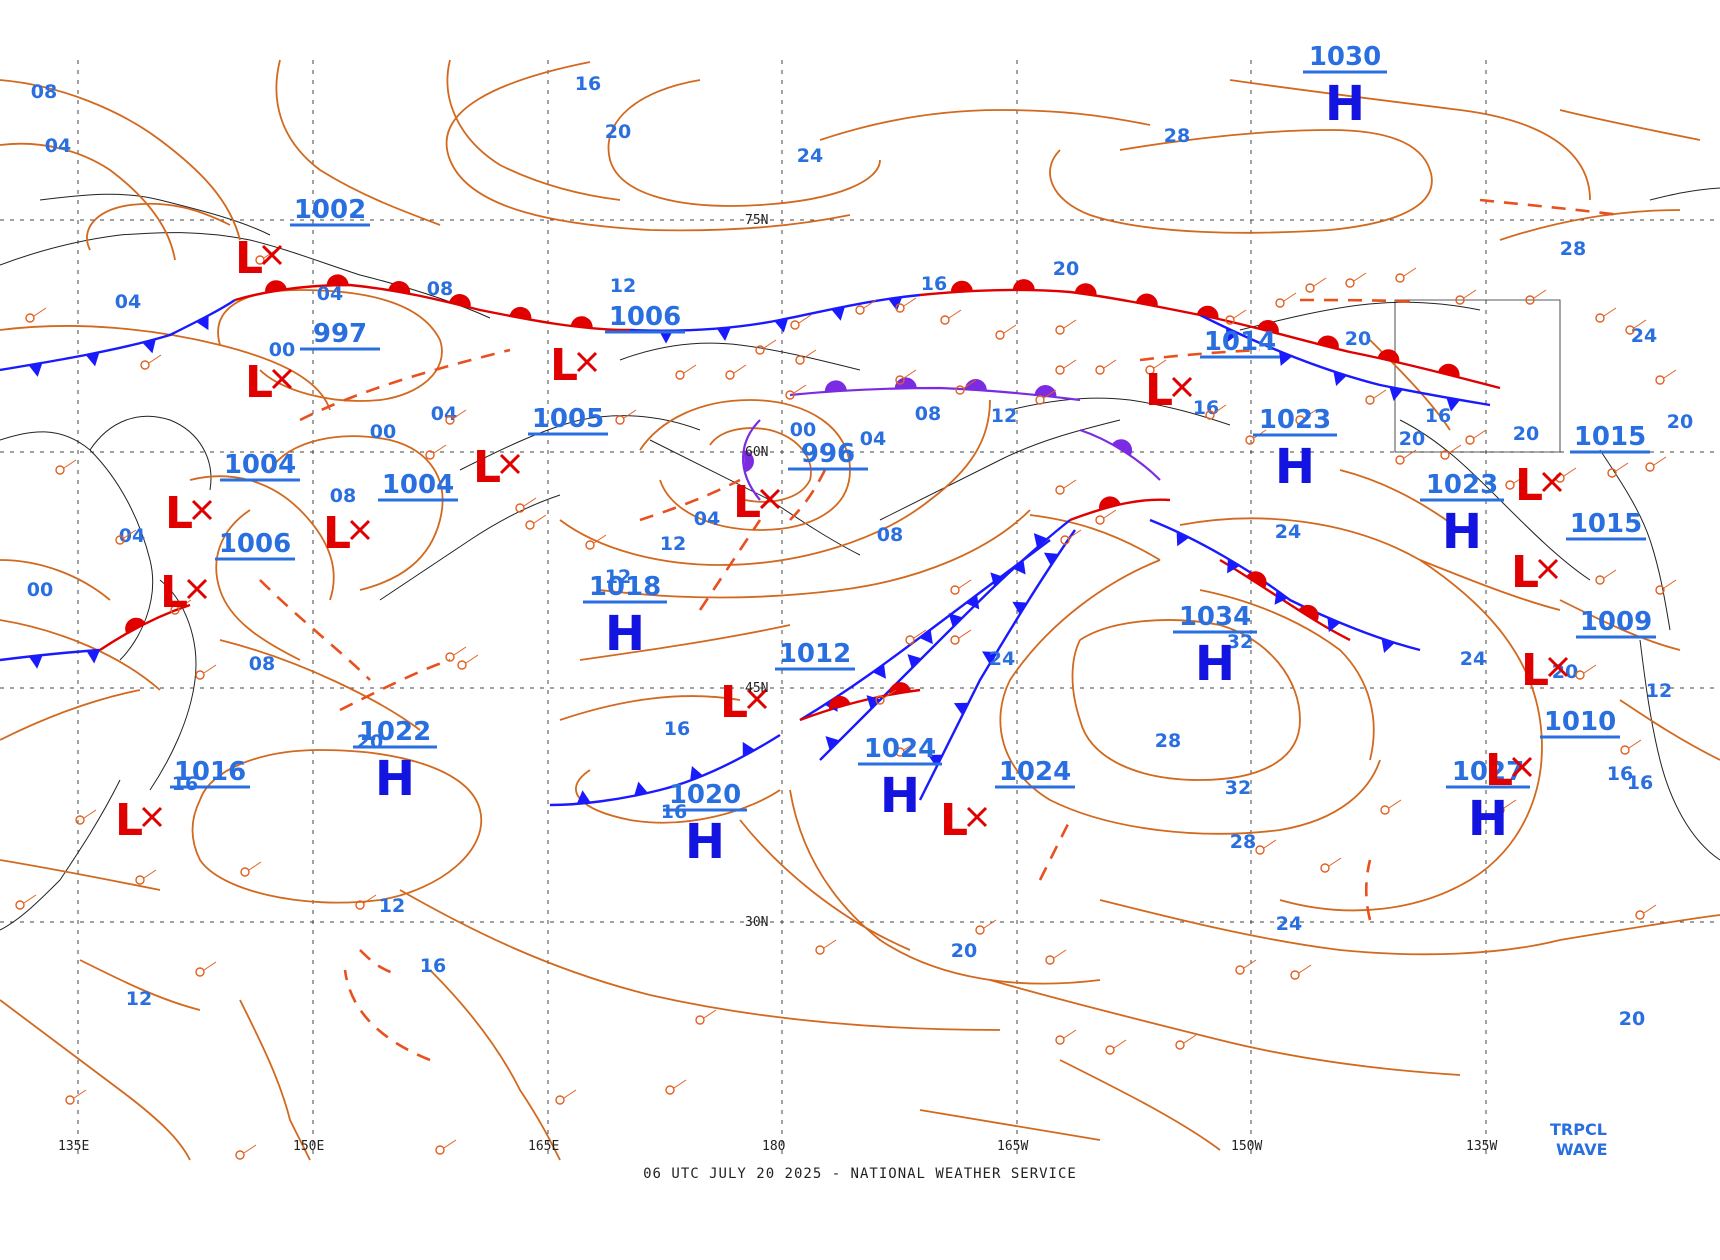  I want to click on isobar-label: 00, so click(803, 430).